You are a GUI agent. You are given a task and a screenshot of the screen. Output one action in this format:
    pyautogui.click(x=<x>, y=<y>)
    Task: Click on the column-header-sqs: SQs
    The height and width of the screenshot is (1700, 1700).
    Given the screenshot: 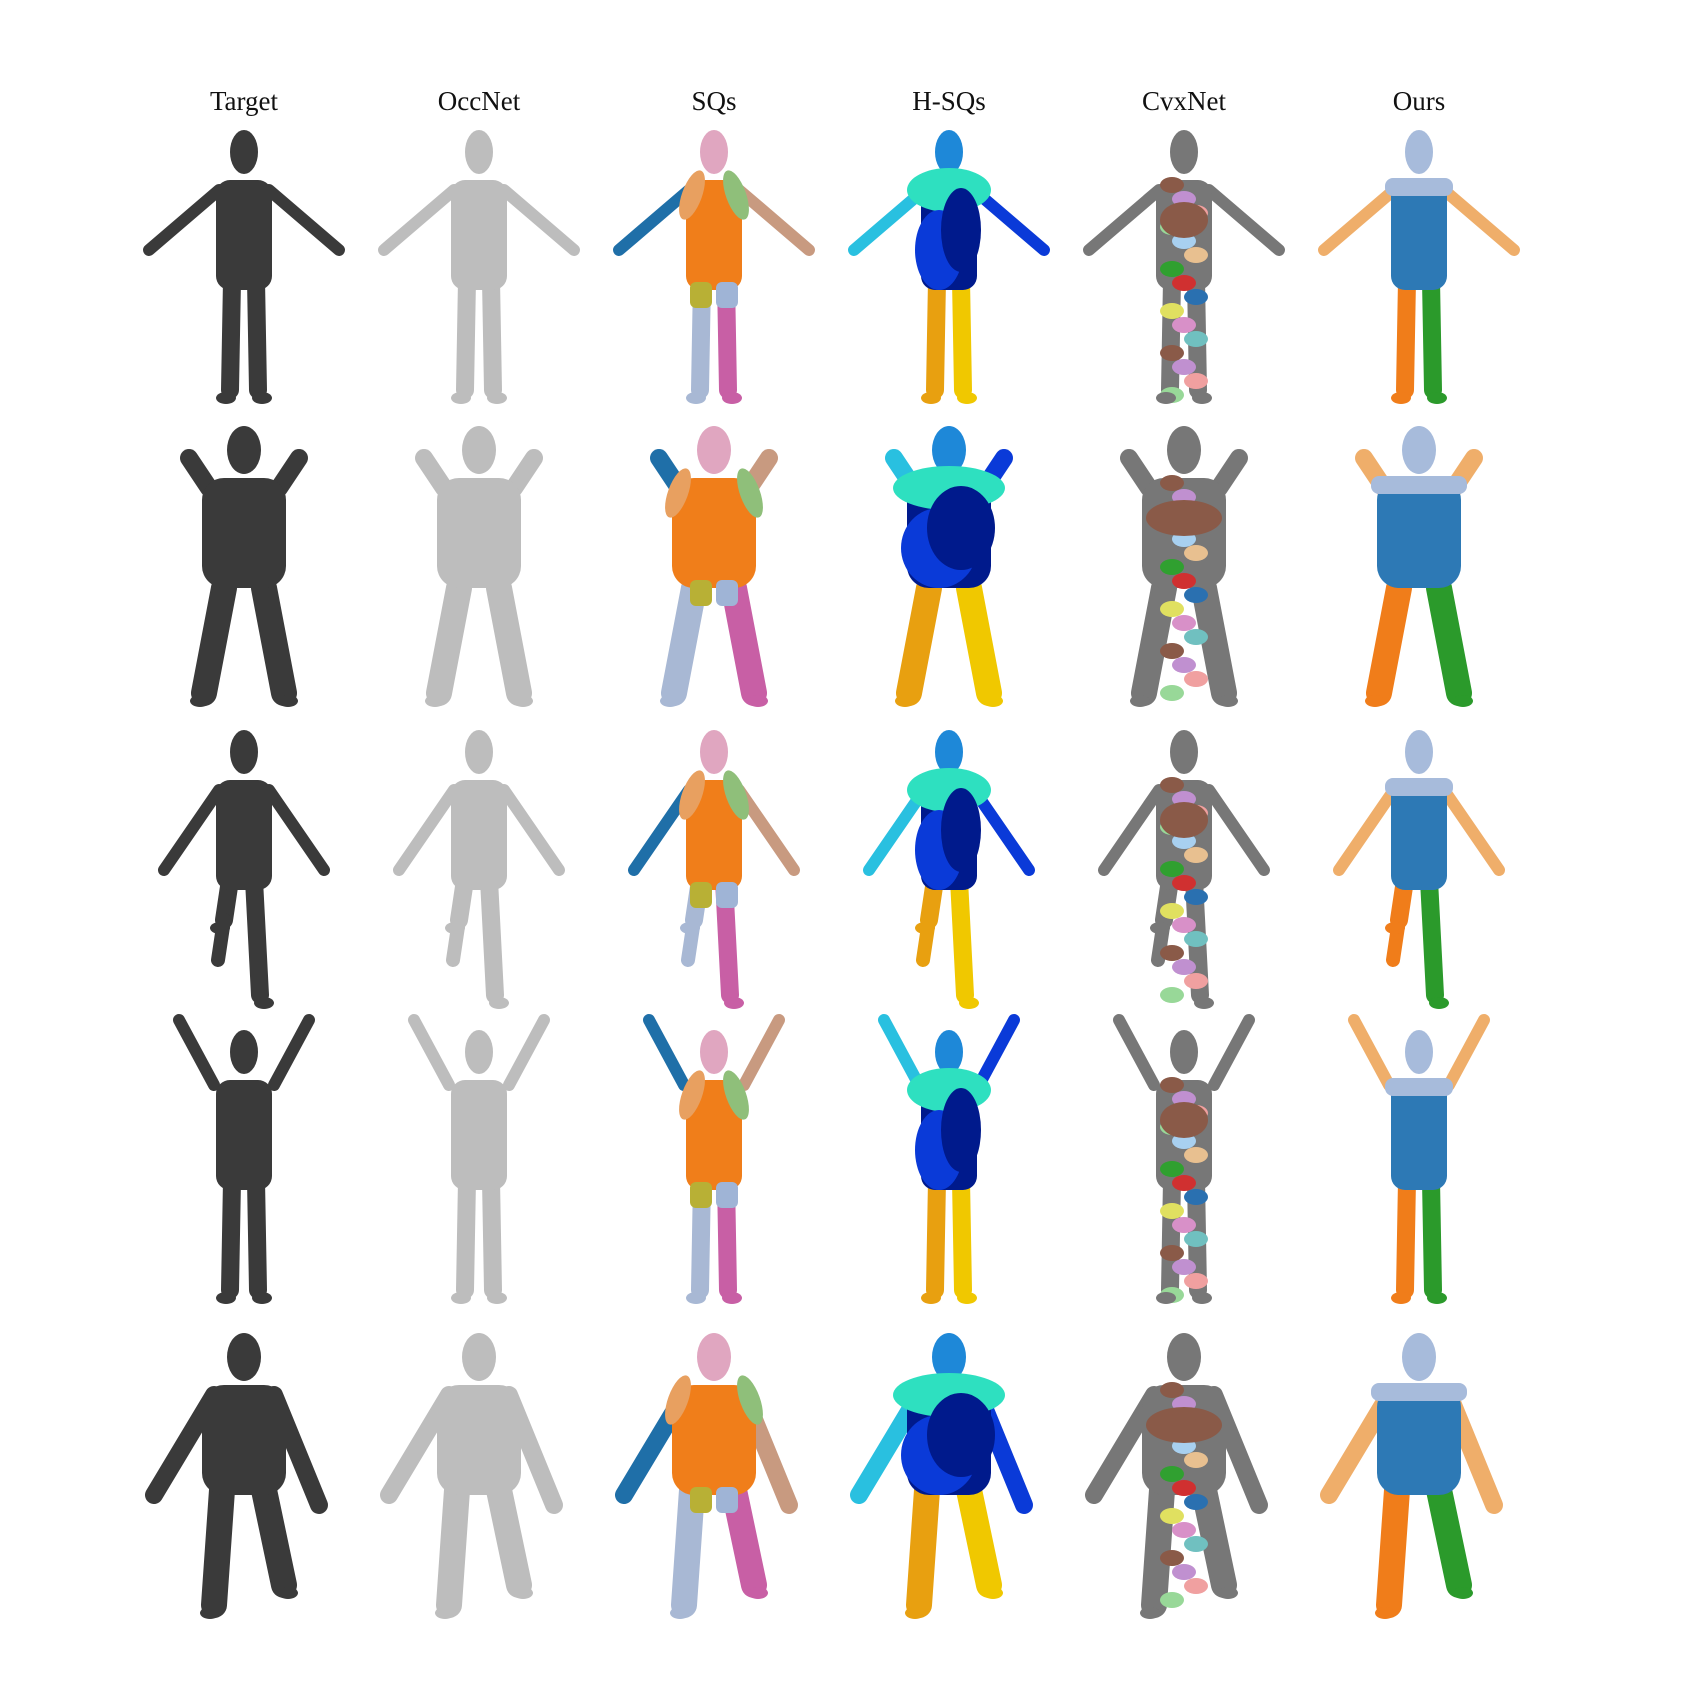 What is the action you would take?
    pyautogui.click(x=714, y=101)
    